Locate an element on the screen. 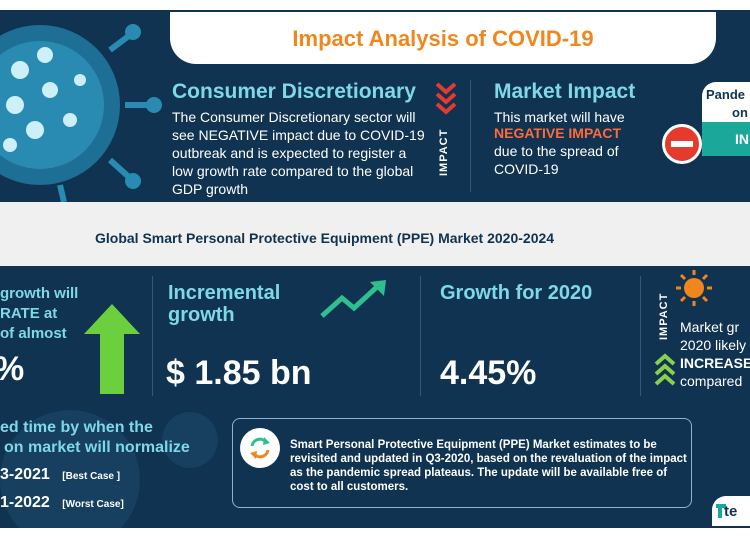 Image resolution: width=750 pixels, height=536 pixels. best-case-year: 3-2021 is located at coordinates (25, 474).